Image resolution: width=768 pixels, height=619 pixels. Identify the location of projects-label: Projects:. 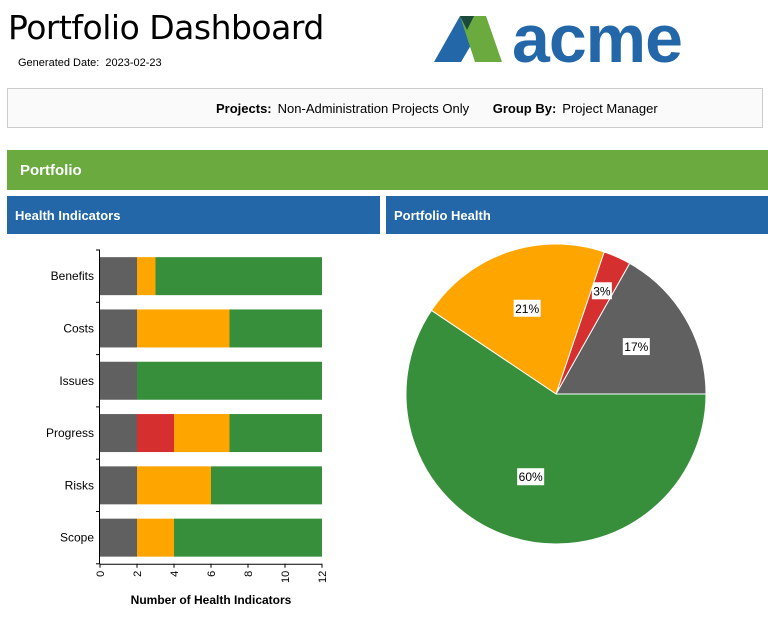
(244, 108).